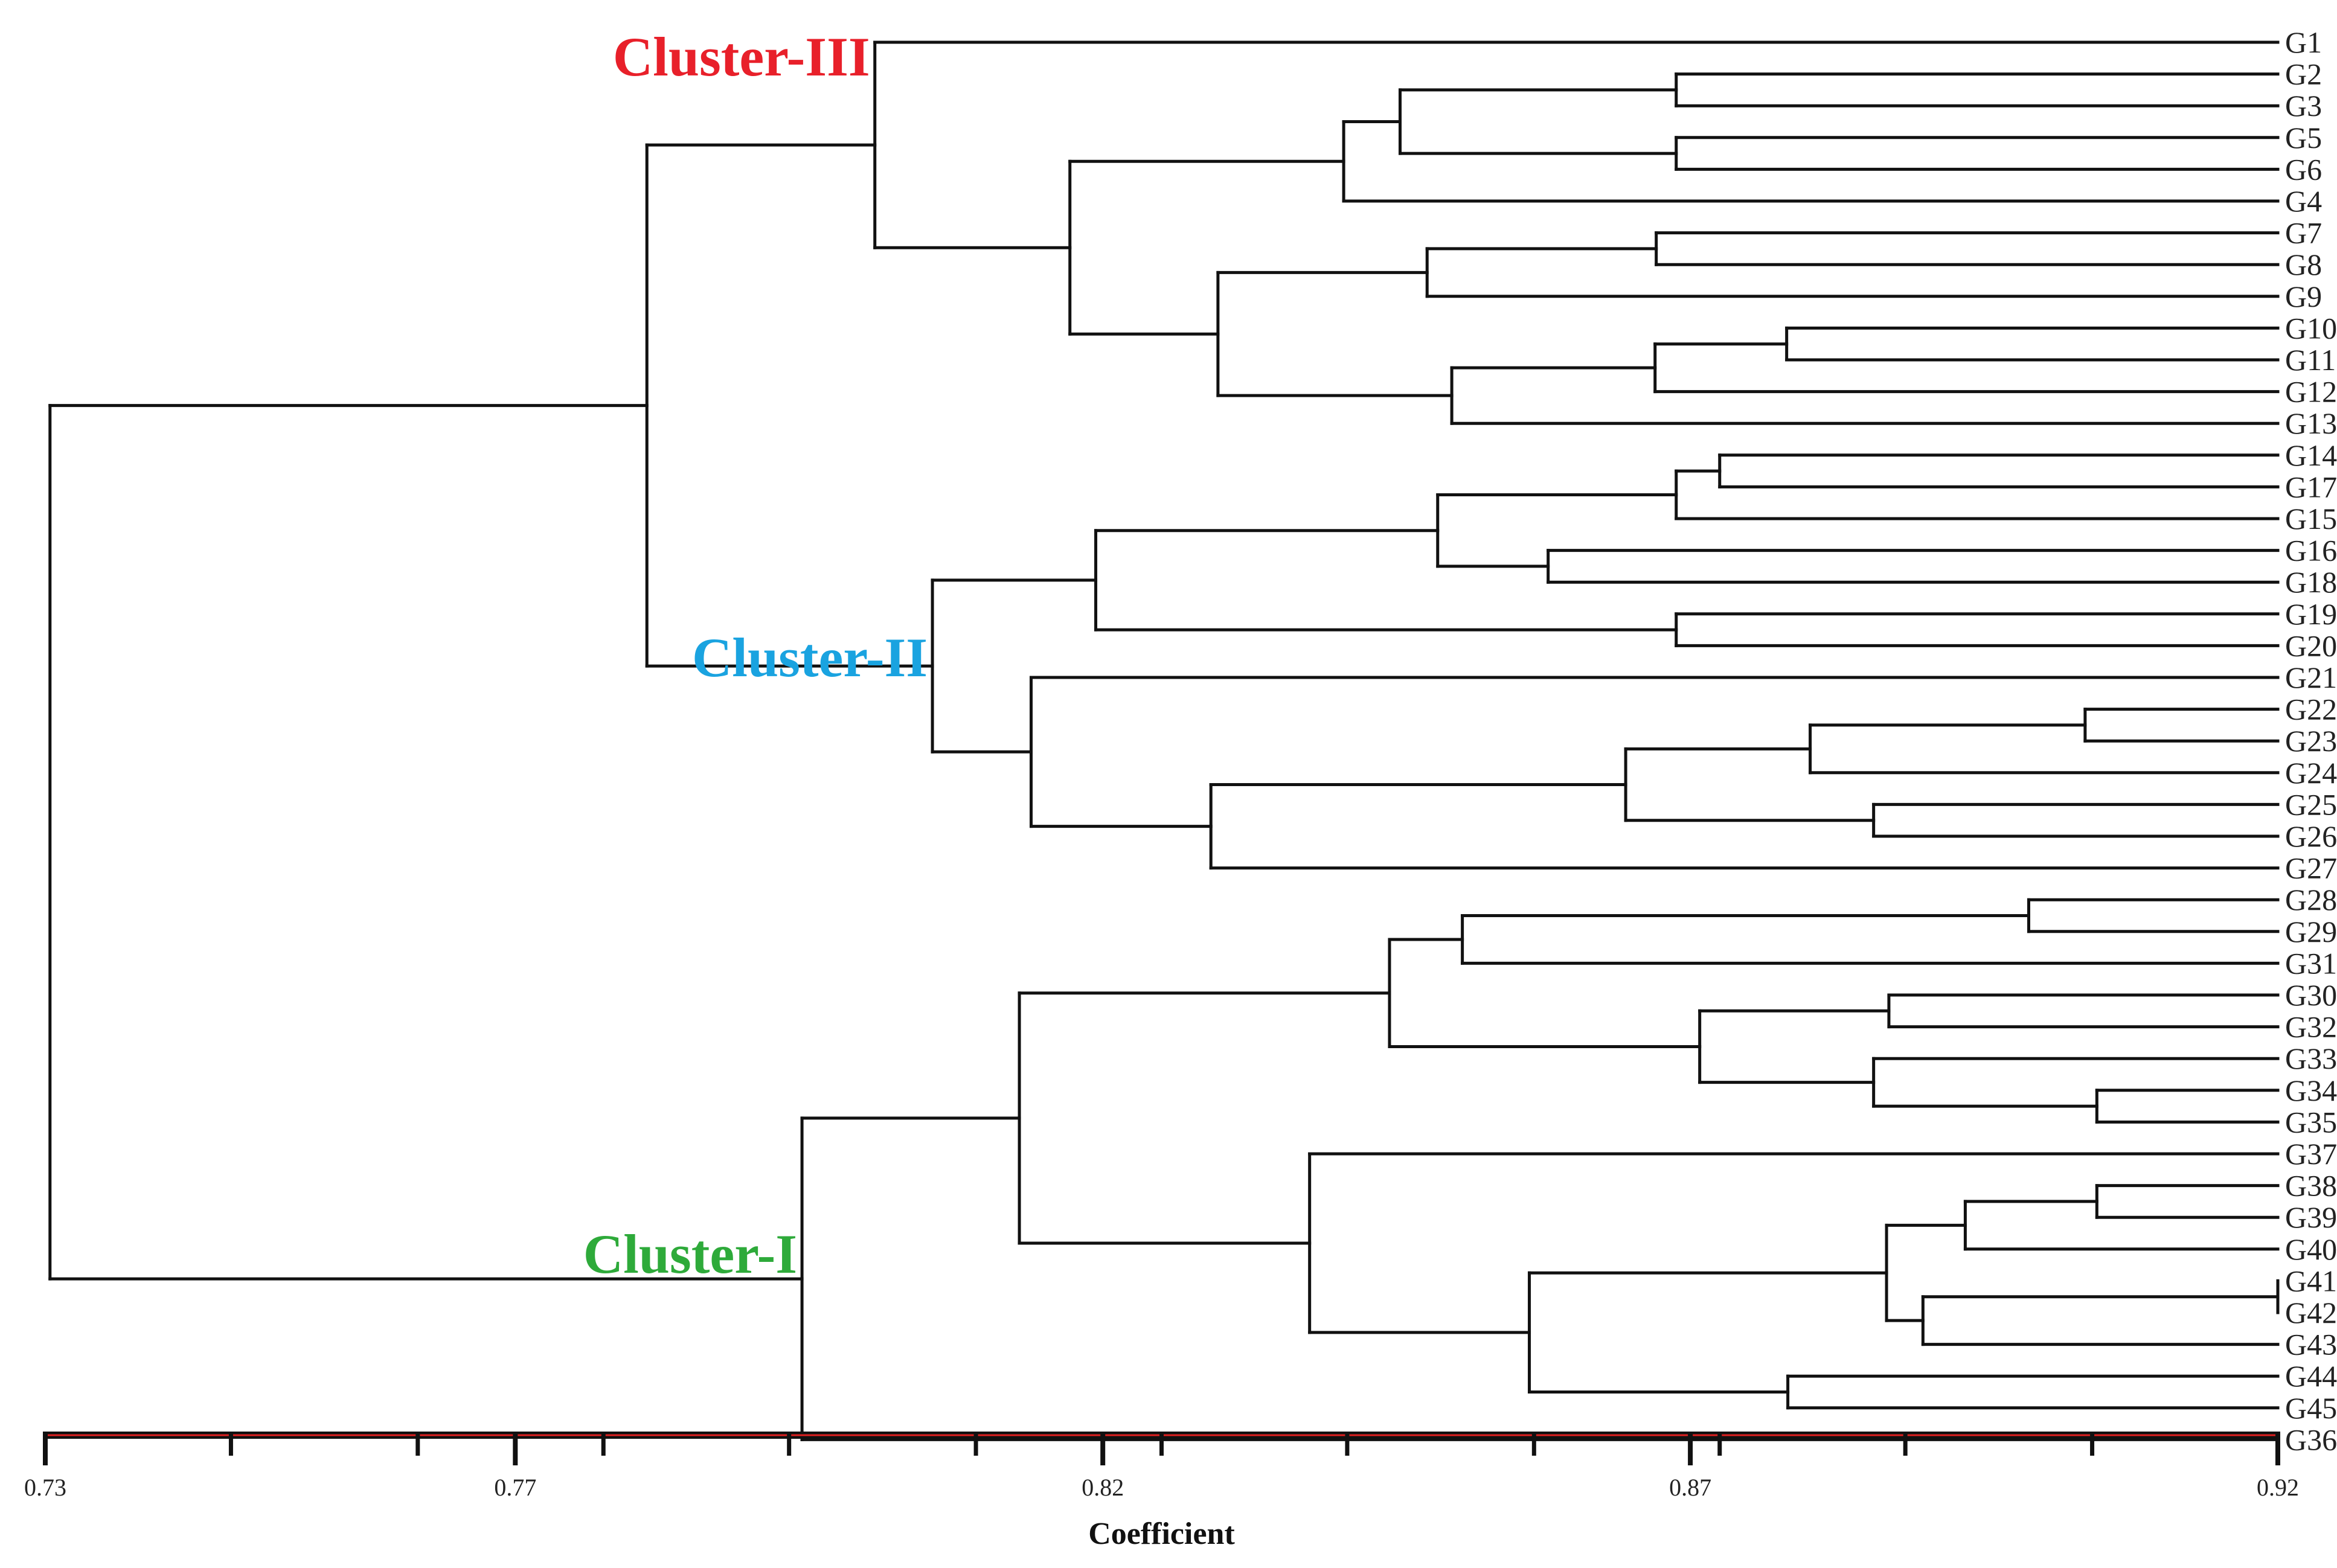 The height and width of the screenshot is (1568, 2337). I want to click on cluster-labels: Cluster-III Cluster-II Cluster-I, so click(755, 655).